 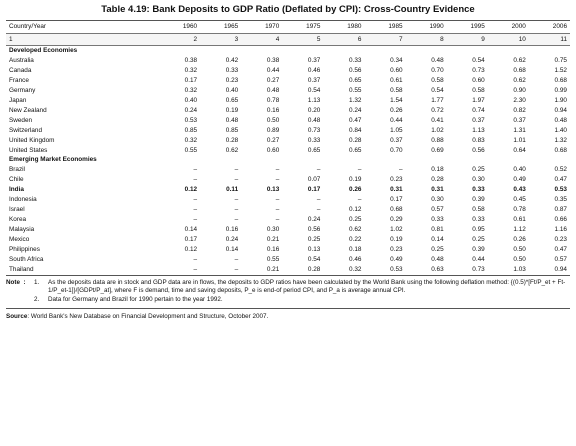 What do you see at coordinates (288, 39) in the screenshot?
I see `column-index-row: 1 2 3 4 5 6 7 8 9 10 11` at bounding box center [288, 39].